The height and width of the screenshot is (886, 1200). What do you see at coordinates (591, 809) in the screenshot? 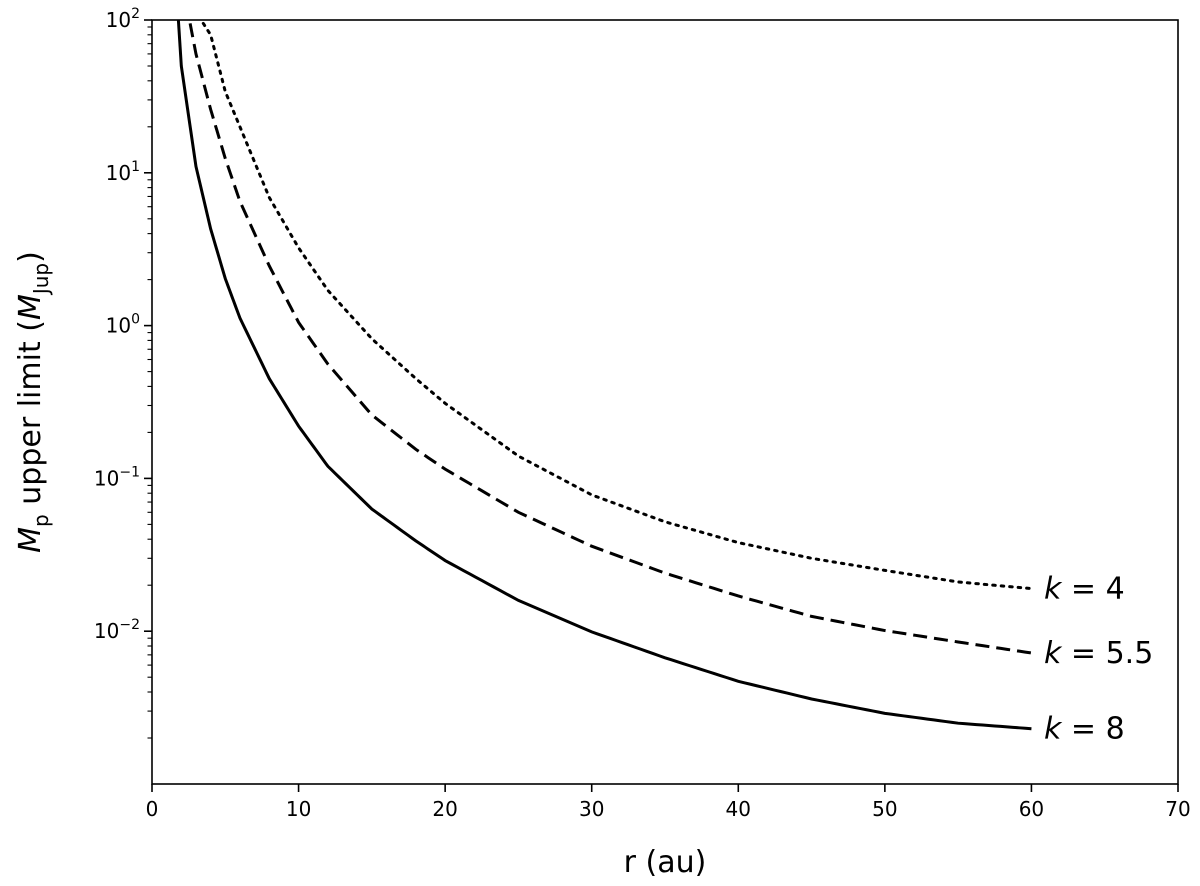
I see `x-tick-label: 30` at bounding box center [591, 809].